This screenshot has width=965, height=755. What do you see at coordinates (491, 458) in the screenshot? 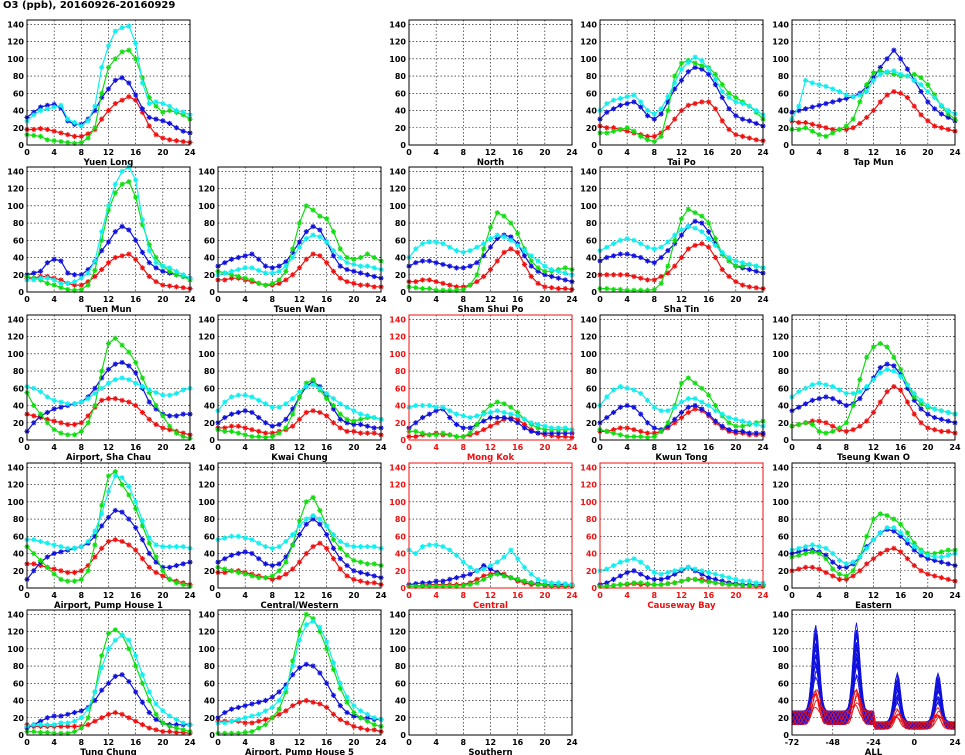
I see `station-label: Mong Kok` at bounding box center [491, 458].